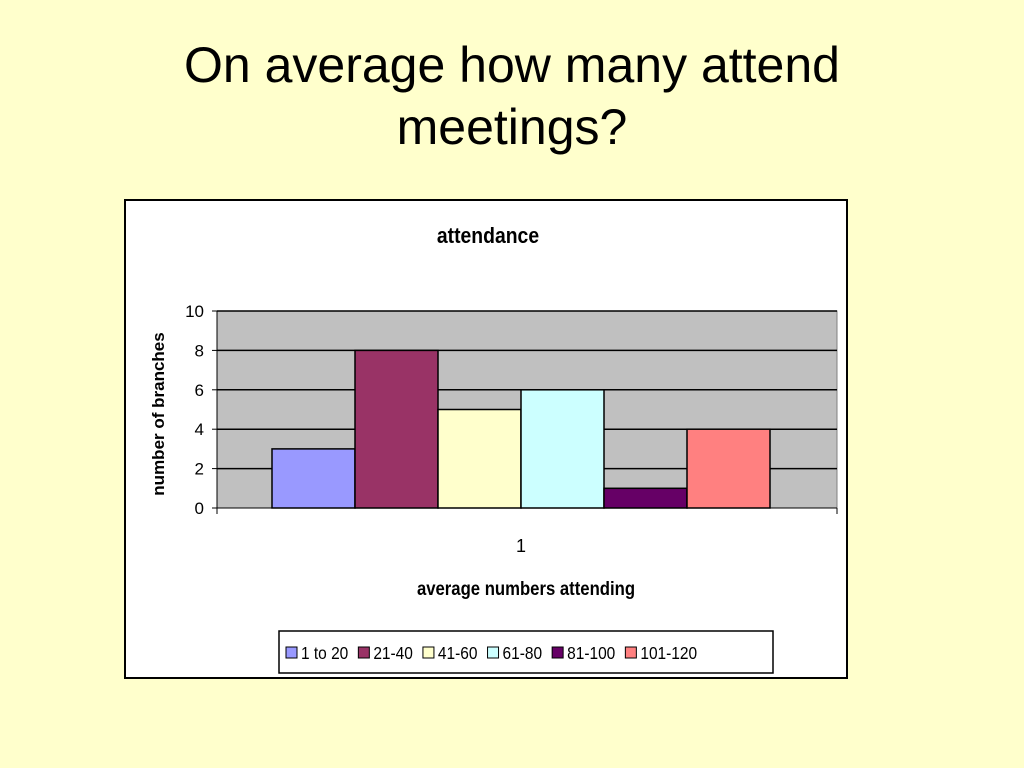  What do you see at coordinates (158, 413) in the screenshot?
I see `y-axis-label: number of branches` at bounding box center [158, 413].